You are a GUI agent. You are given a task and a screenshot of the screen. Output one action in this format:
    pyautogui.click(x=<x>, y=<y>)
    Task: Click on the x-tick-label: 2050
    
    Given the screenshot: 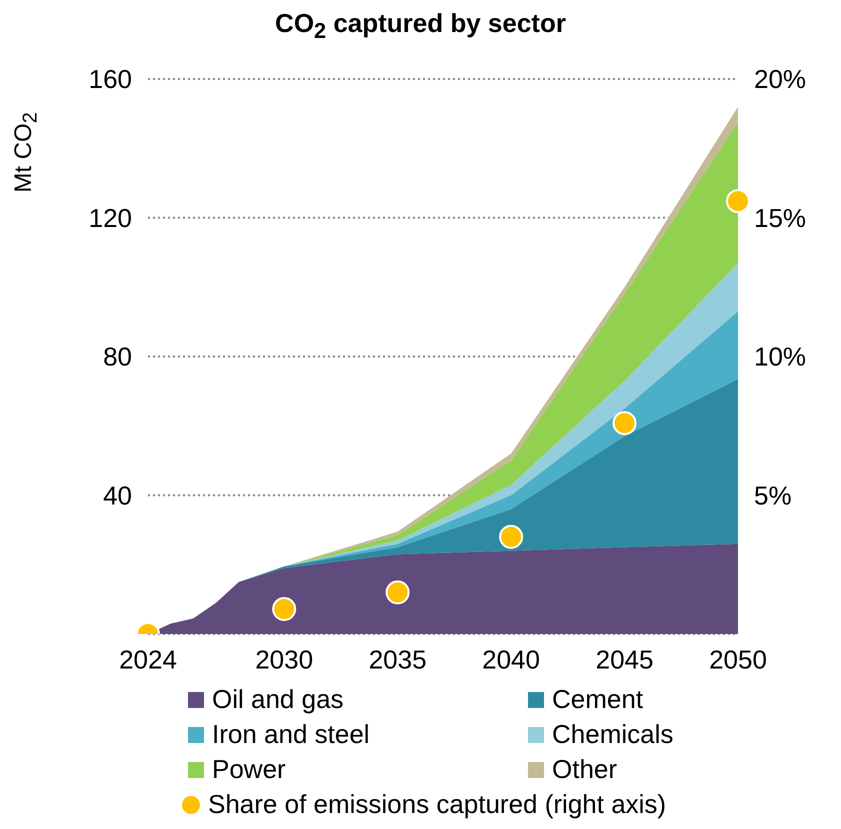 What is the action you would take?
    pyautogui.click(x=738, y=659)
    